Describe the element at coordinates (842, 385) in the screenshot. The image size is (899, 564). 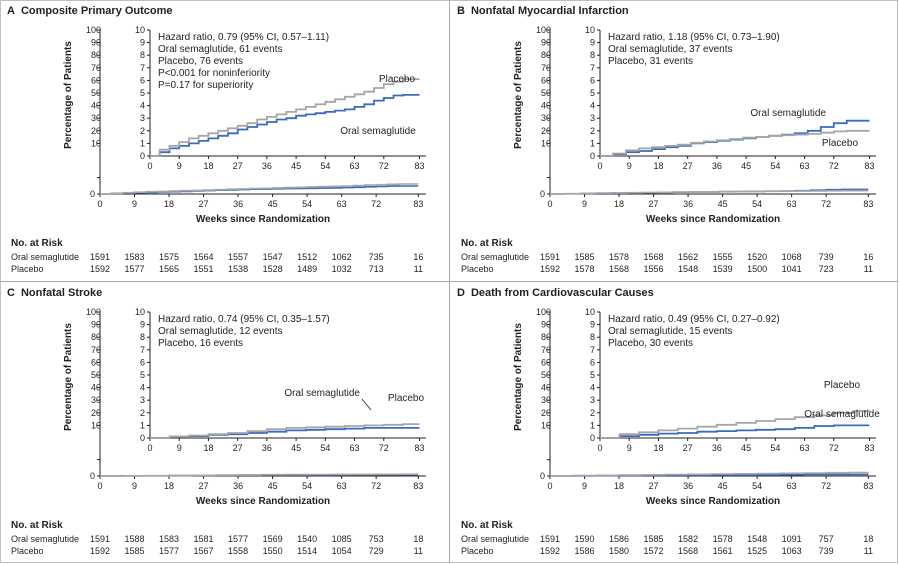
I see `series-label-placebo: Placebo` at that location.